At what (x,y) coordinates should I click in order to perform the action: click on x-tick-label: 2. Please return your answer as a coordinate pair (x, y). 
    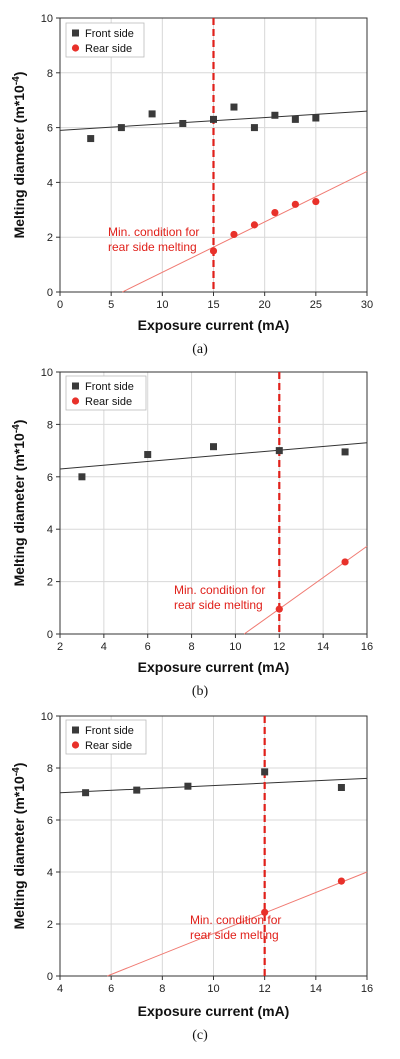
    Looking at the image, I should click on (60, 647).